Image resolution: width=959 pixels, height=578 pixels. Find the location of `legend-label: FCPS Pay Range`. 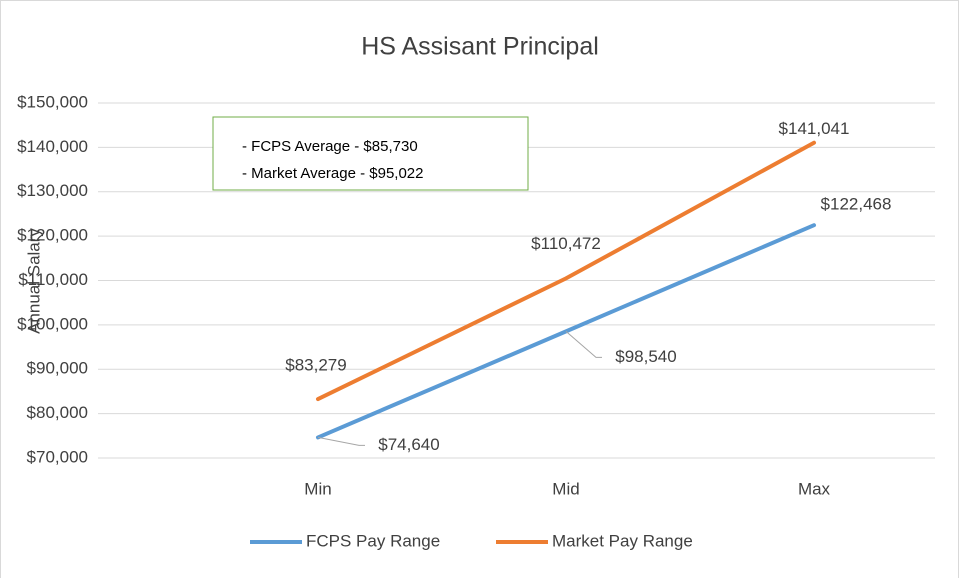

legend-label: FCPS Pay Range is located at coordinates (373, 540).